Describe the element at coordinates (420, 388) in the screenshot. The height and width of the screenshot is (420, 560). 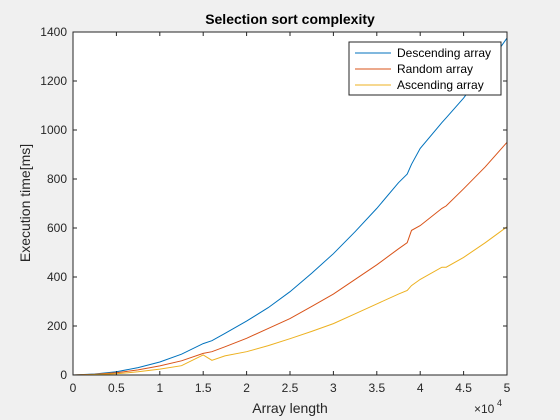
I see `x-tick-label: 4` at that location.